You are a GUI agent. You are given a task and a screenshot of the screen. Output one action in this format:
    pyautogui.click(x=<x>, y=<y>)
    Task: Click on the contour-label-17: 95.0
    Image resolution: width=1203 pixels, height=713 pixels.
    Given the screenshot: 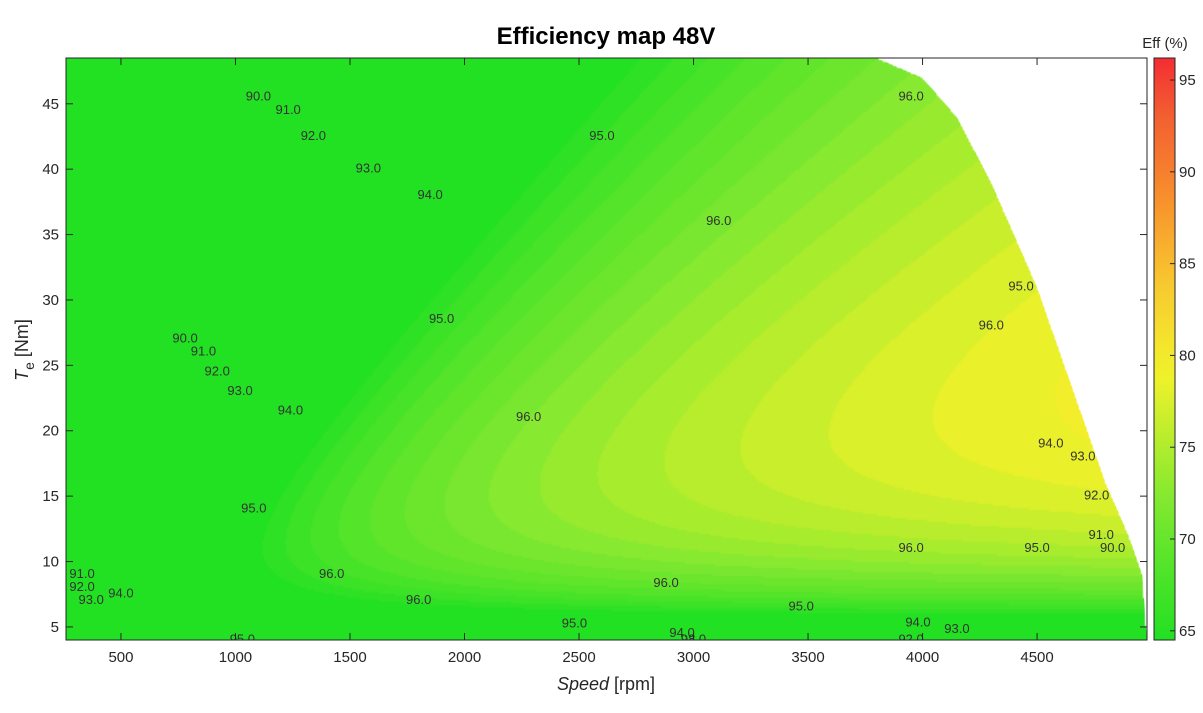 What is the action you would take?
    pyautogui.click(x=253, y=508)
    